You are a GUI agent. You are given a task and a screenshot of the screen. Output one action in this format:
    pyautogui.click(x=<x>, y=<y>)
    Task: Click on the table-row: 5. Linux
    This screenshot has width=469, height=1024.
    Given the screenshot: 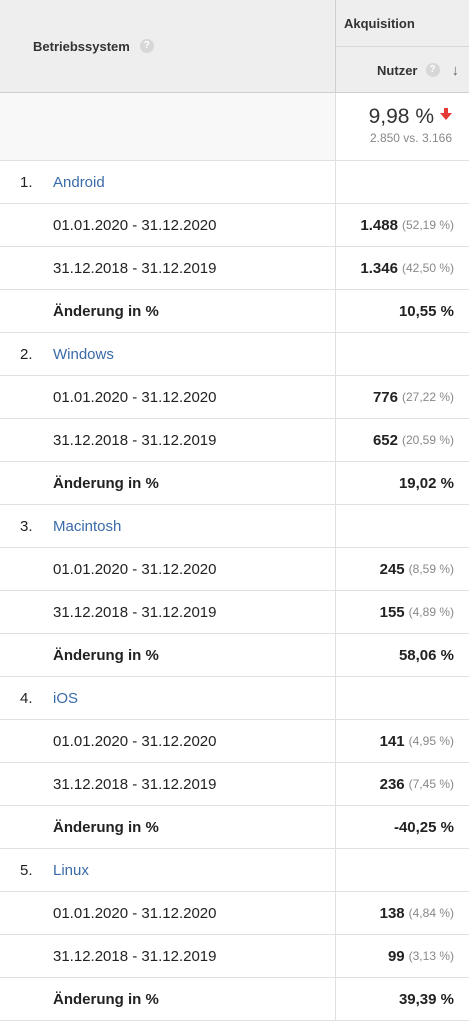 What is the action you would take?
    pyautogui.click(x=234, y=870)
    